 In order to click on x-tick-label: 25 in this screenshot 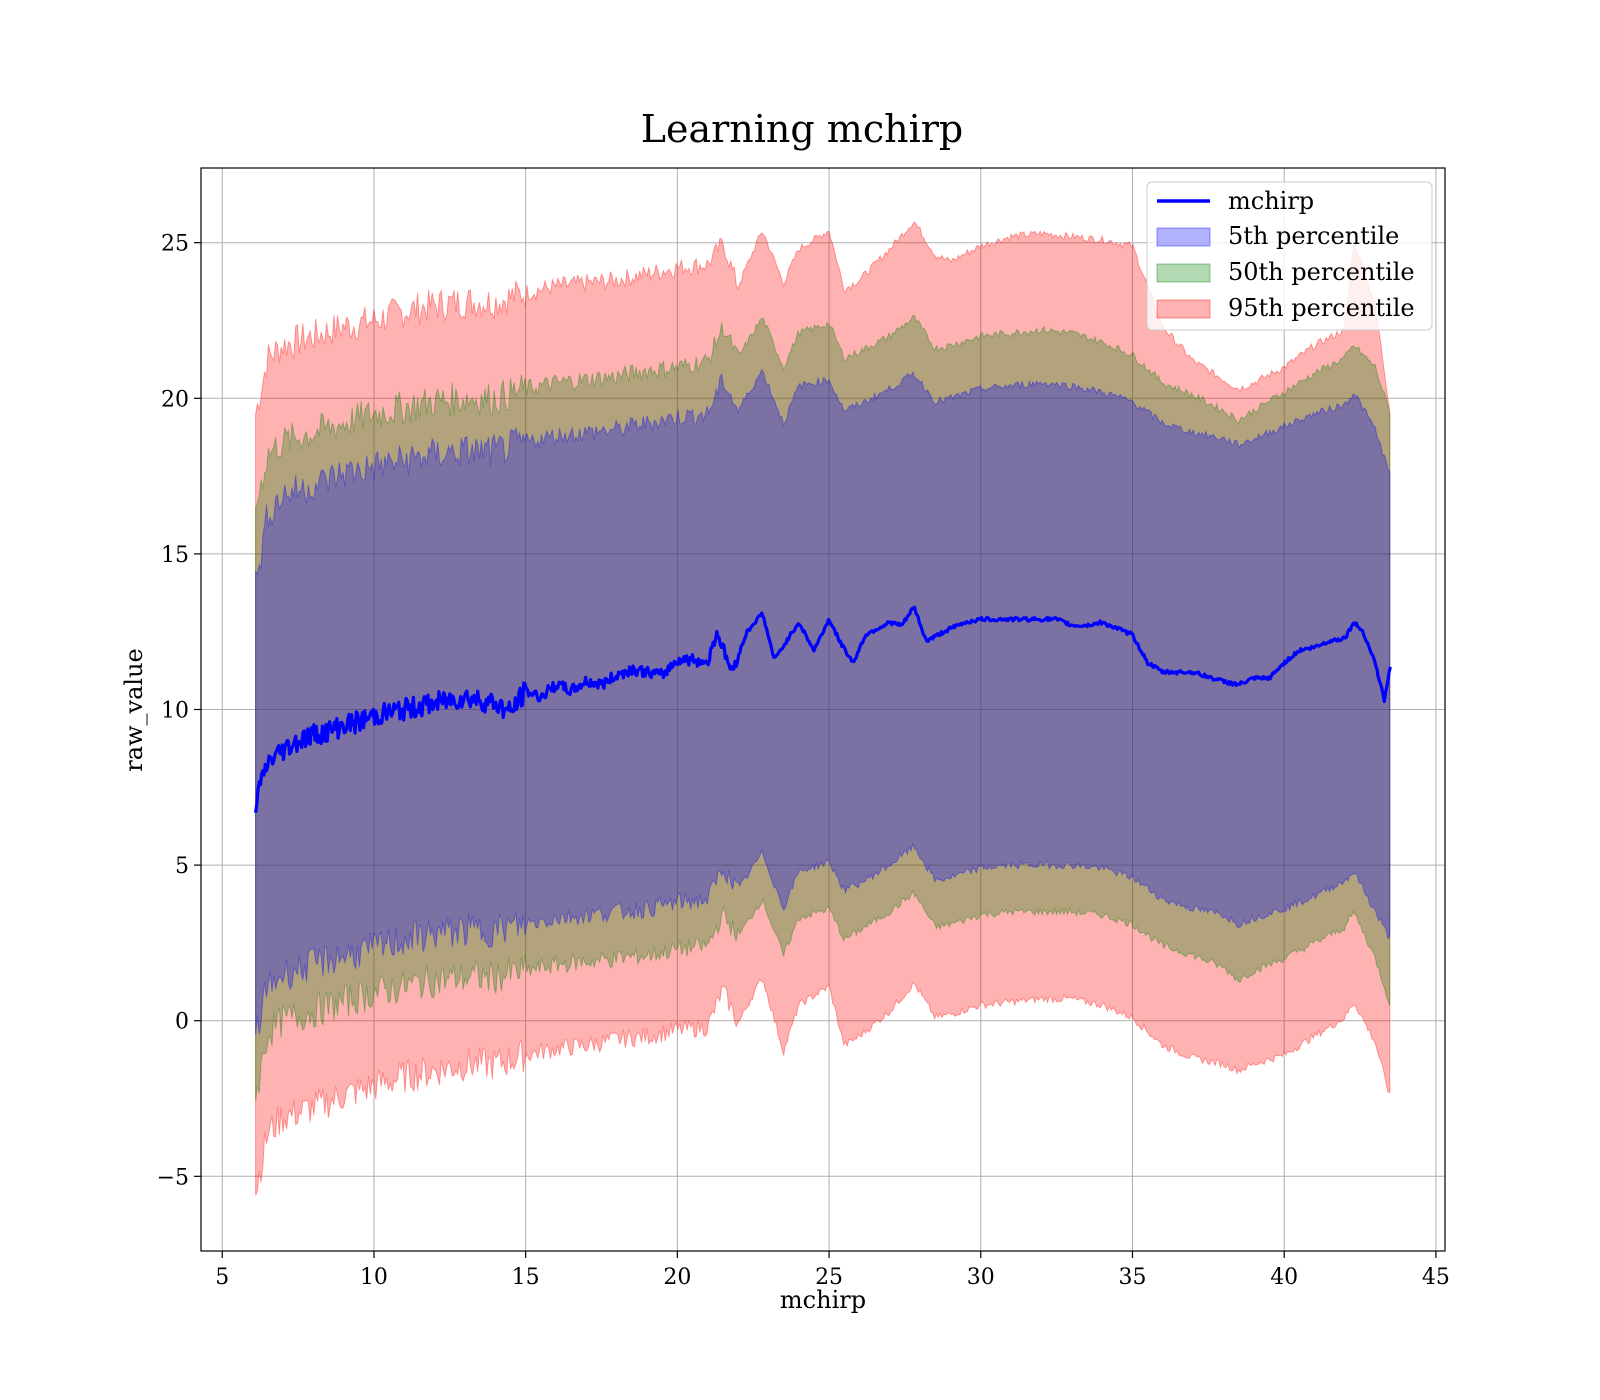, I will do `click(829, 1277)`.